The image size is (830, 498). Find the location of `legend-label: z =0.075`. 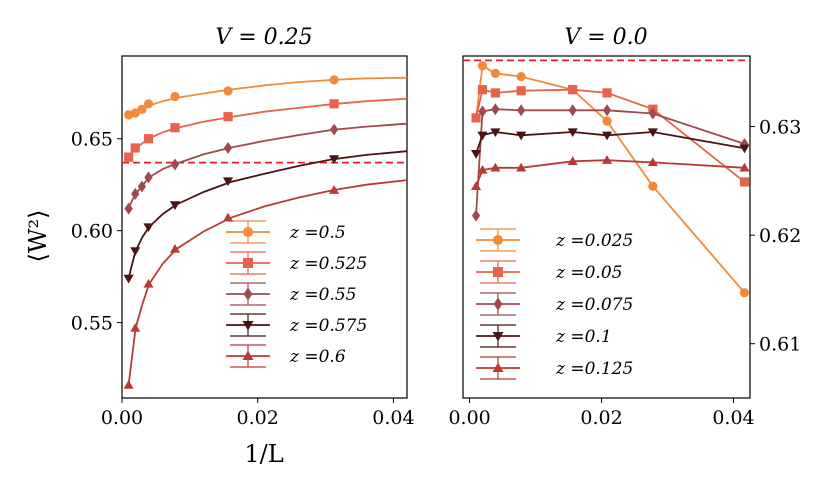

legend-label: z =0.075 is located at coordinates (594, 305).